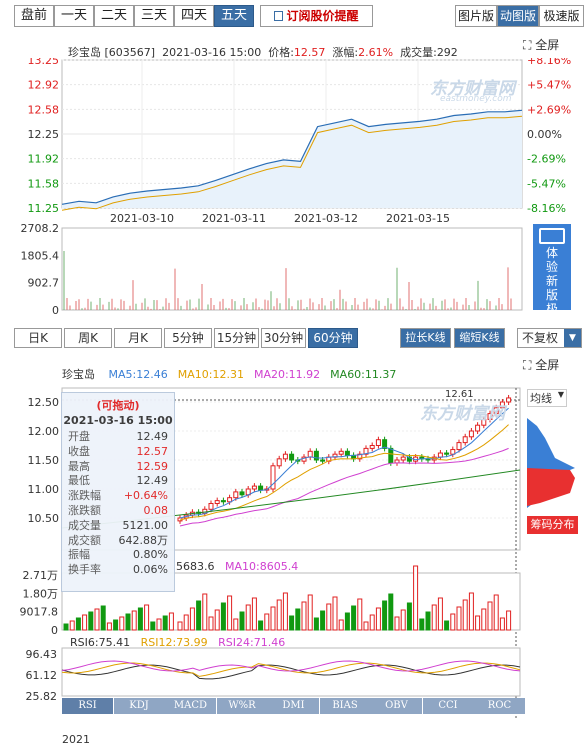  I want to click on kline-tab-6: 60分钟, so click(333, 338).